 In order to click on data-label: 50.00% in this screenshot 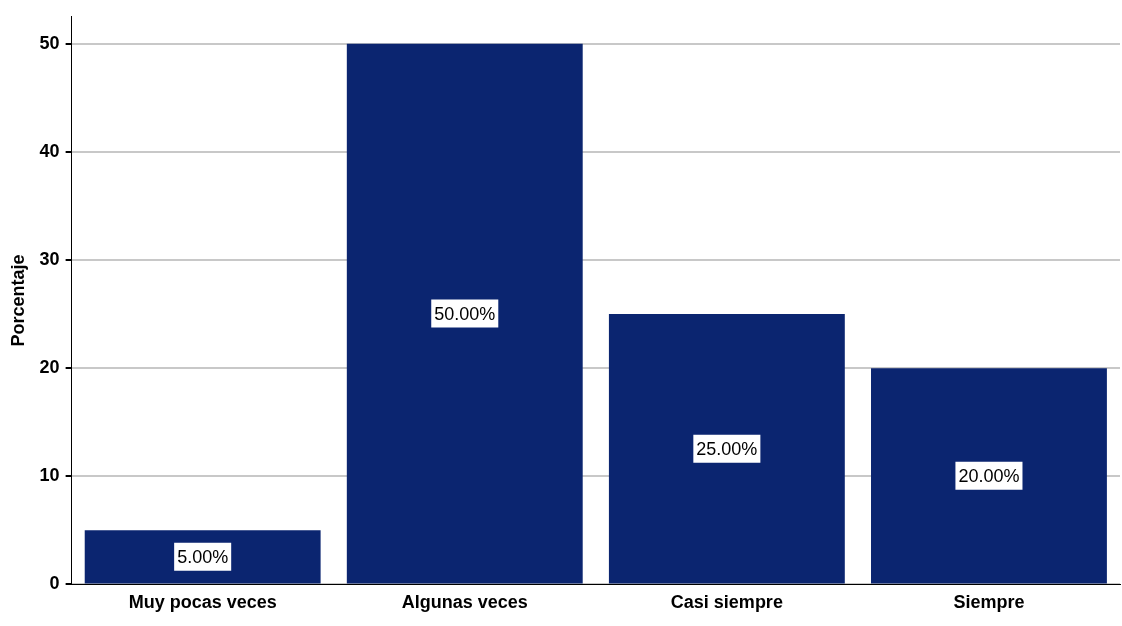, I will do `click(465, 313)`.